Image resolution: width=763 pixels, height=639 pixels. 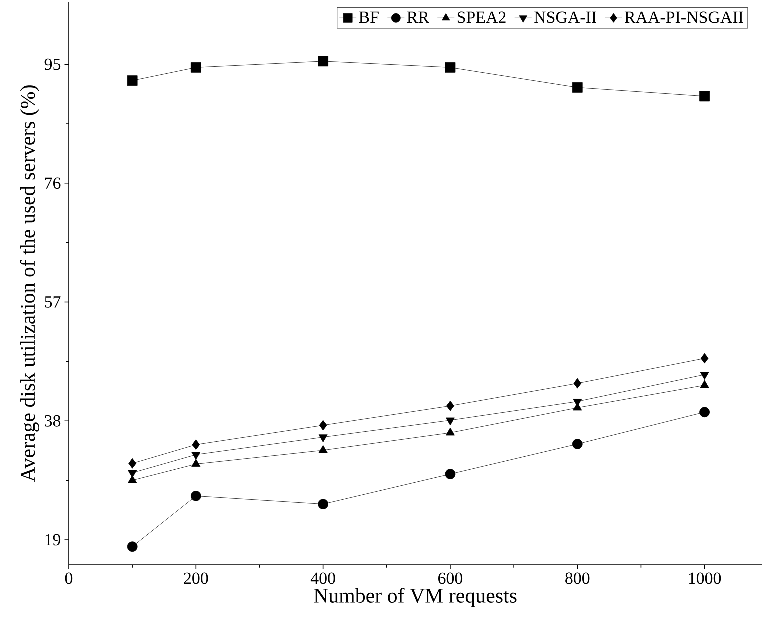 I want to click on y-tick-label: 57, so click(x=53, y=302).